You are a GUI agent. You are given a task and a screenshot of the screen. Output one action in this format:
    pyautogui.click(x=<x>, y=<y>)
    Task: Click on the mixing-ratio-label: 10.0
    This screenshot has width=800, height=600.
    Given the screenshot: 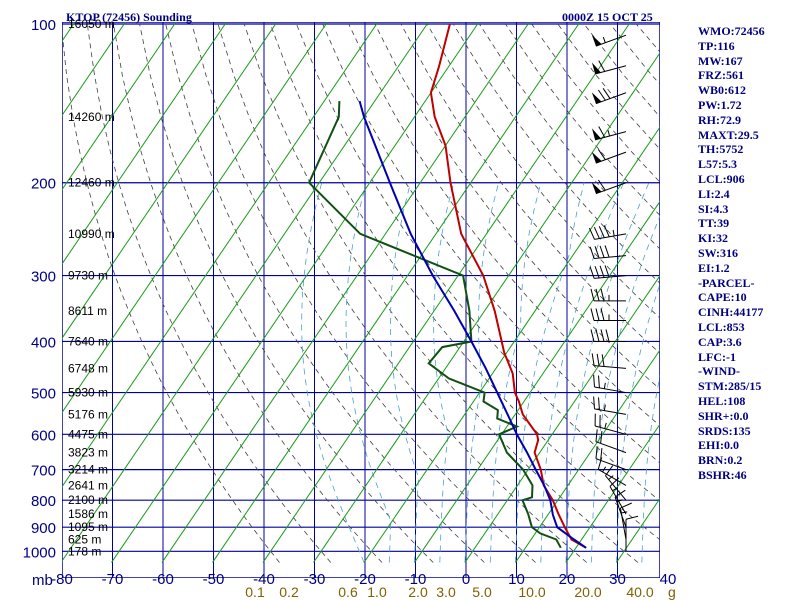 What is the action you would take?
    pyautogui.click(x=531, y=592)
    